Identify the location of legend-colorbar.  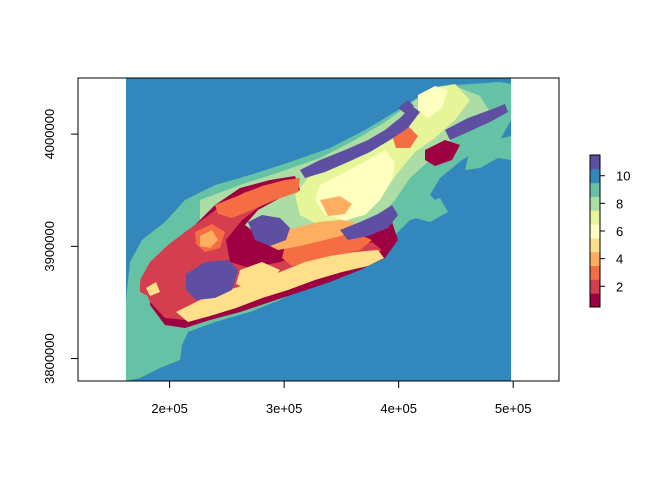
(595, 231).